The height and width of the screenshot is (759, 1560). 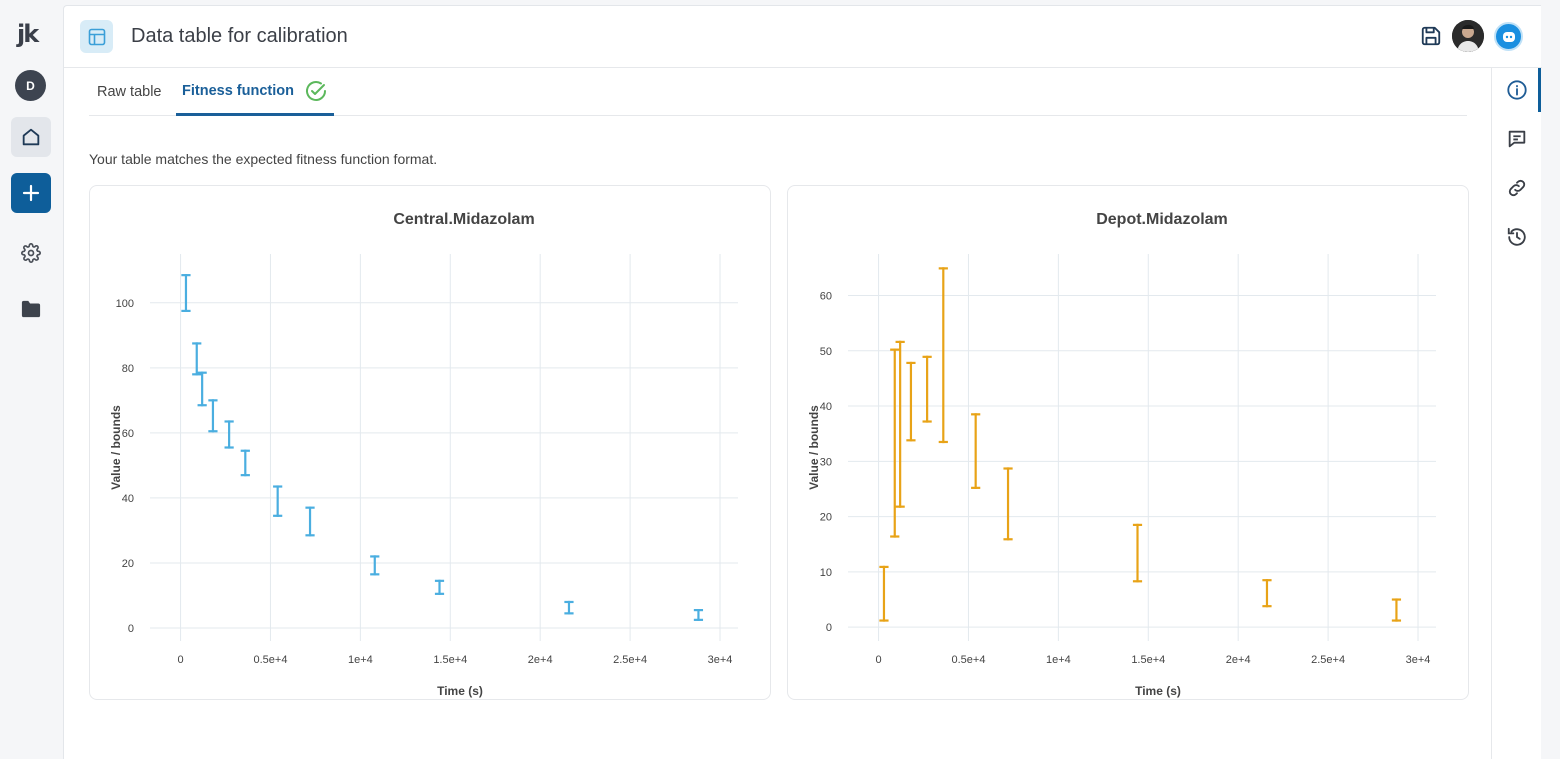 What do you see at coordinates (1539, 90) in the screenshot?
I see `active-indicator` at bounding box center [1539, 90].